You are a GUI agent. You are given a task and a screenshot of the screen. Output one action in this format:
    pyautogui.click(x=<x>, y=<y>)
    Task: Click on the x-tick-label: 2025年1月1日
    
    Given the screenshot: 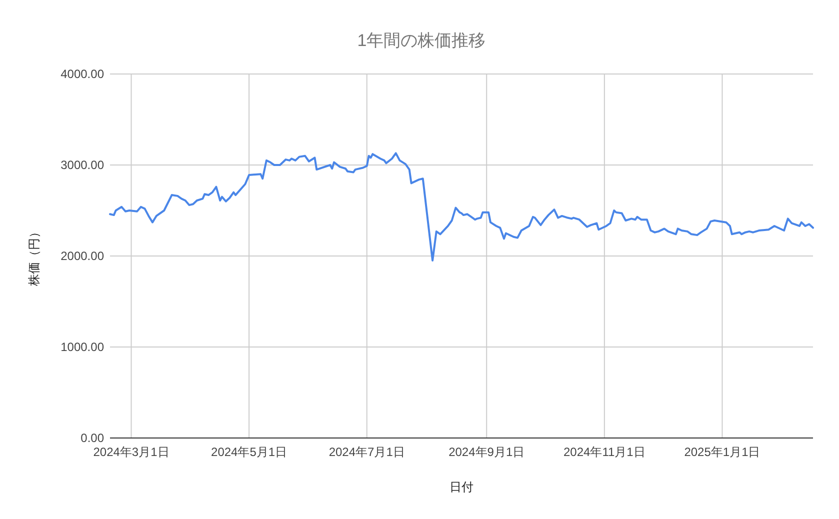 What is the action you would take?
    pyautogui.click(x=722, y=452)
    